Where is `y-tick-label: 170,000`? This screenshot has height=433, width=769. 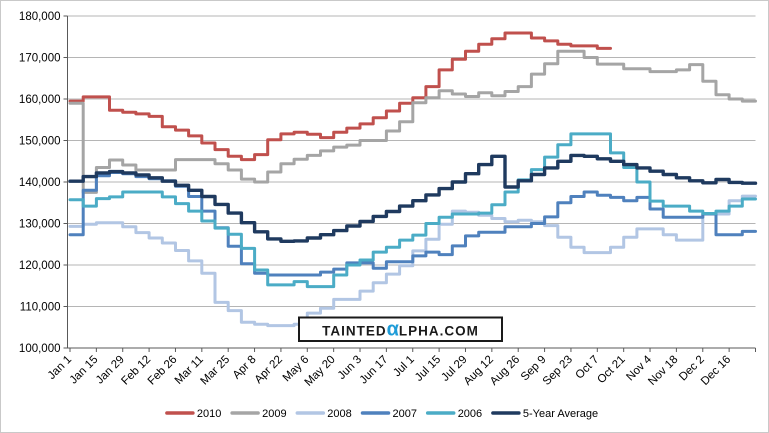
y-tick-label: 170,000 is located at coordinates (40, 59).